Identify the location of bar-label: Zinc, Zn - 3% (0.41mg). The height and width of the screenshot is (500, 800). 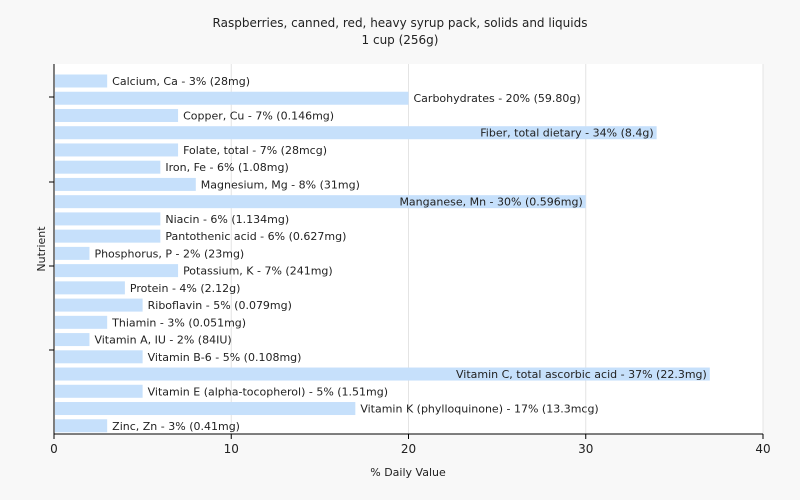
(176, 426).